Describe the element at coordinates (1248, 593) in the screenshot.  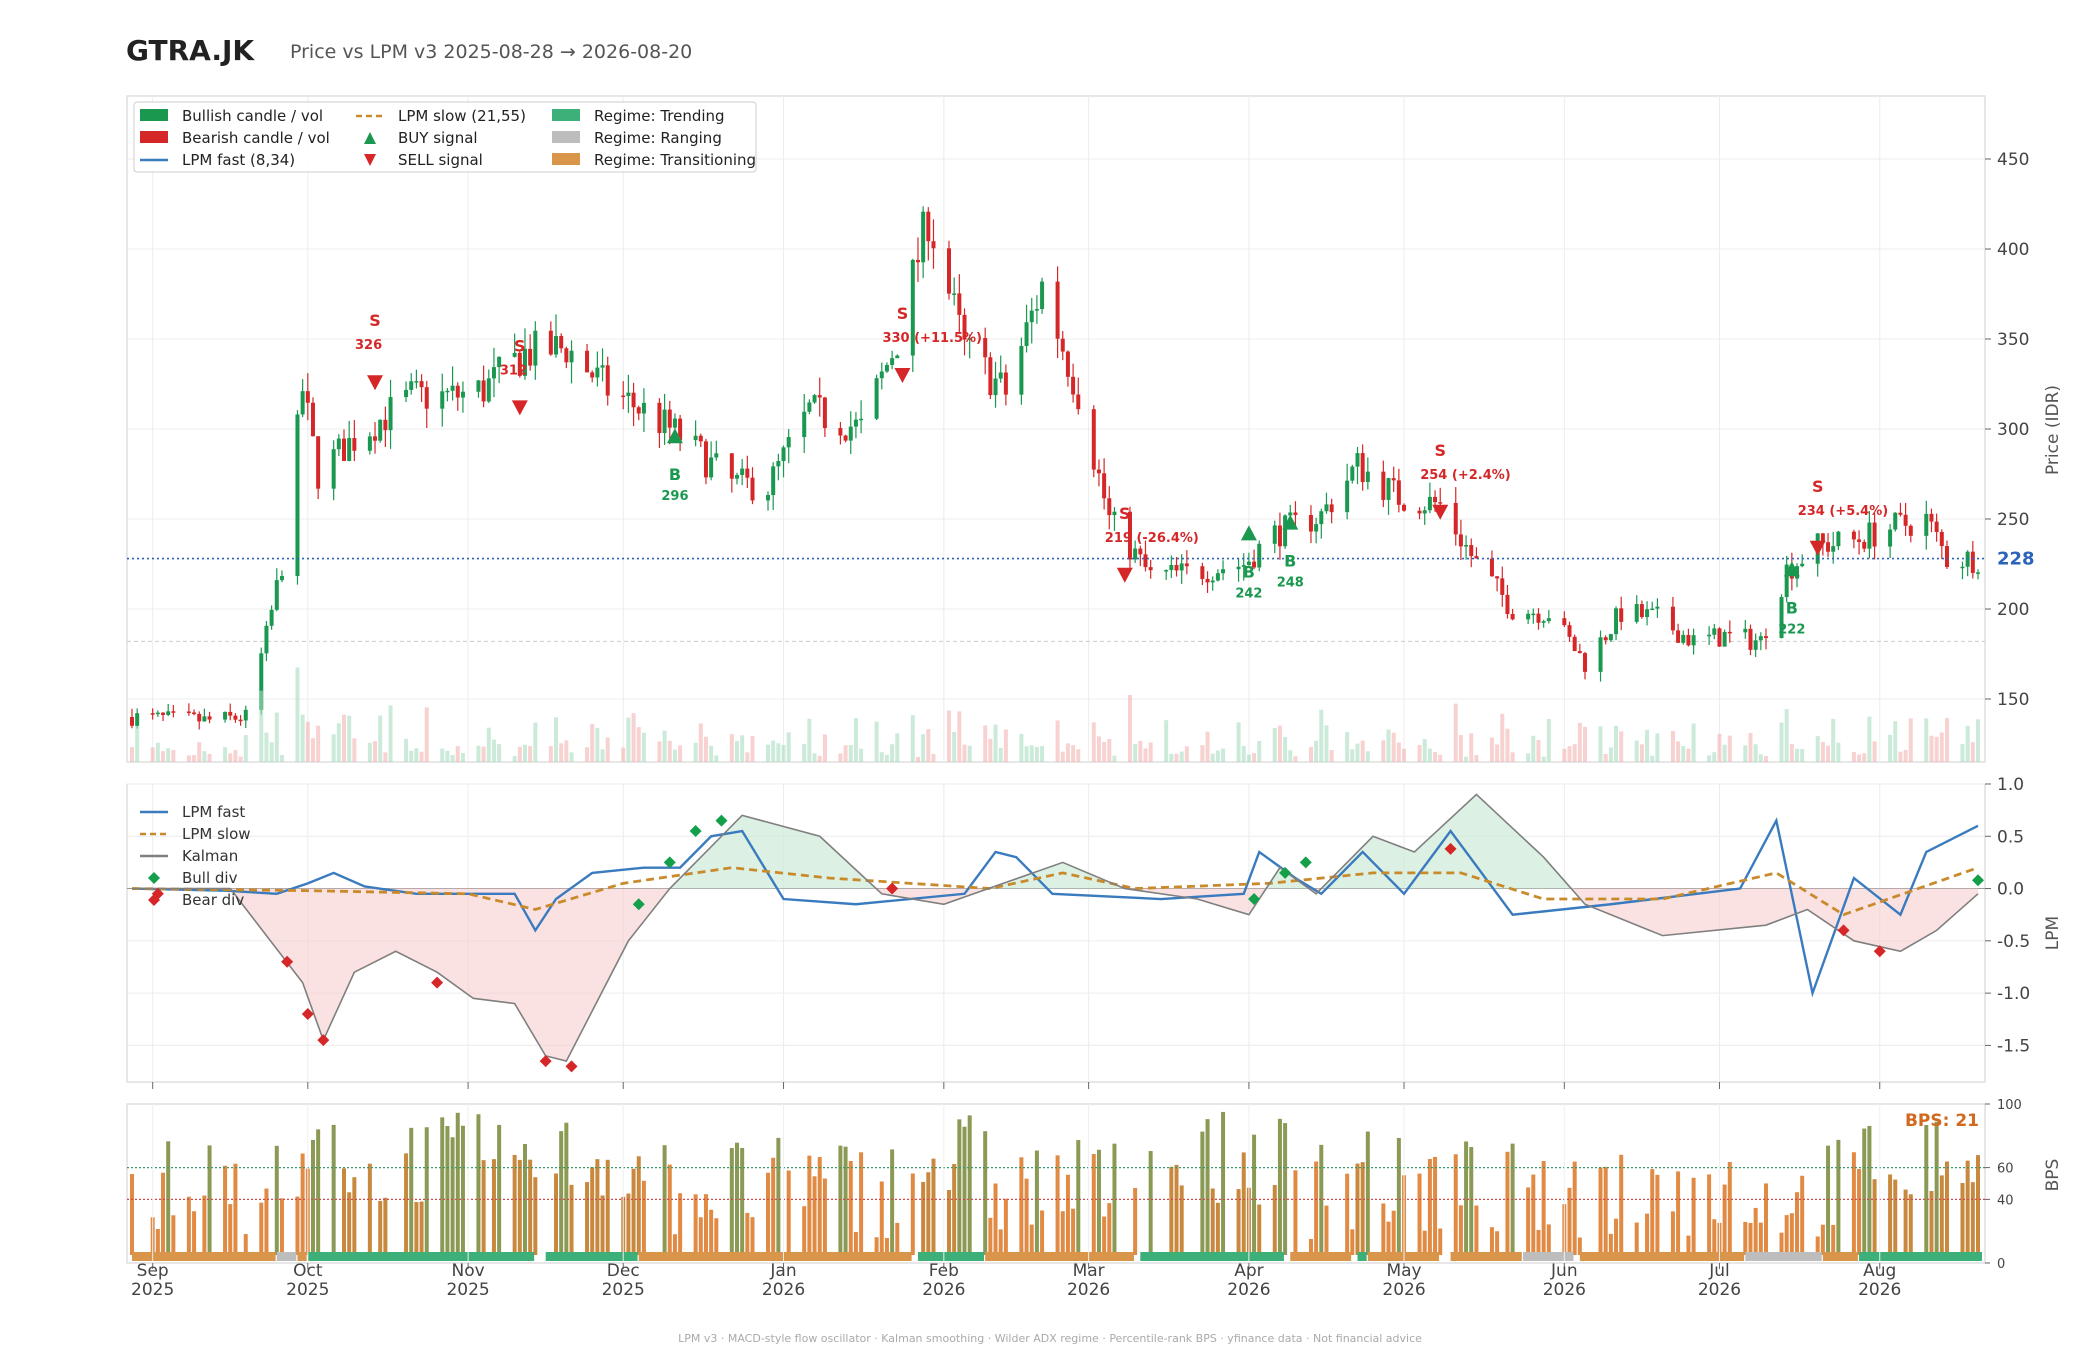
I see `buy-signal-label: 242` at that location.